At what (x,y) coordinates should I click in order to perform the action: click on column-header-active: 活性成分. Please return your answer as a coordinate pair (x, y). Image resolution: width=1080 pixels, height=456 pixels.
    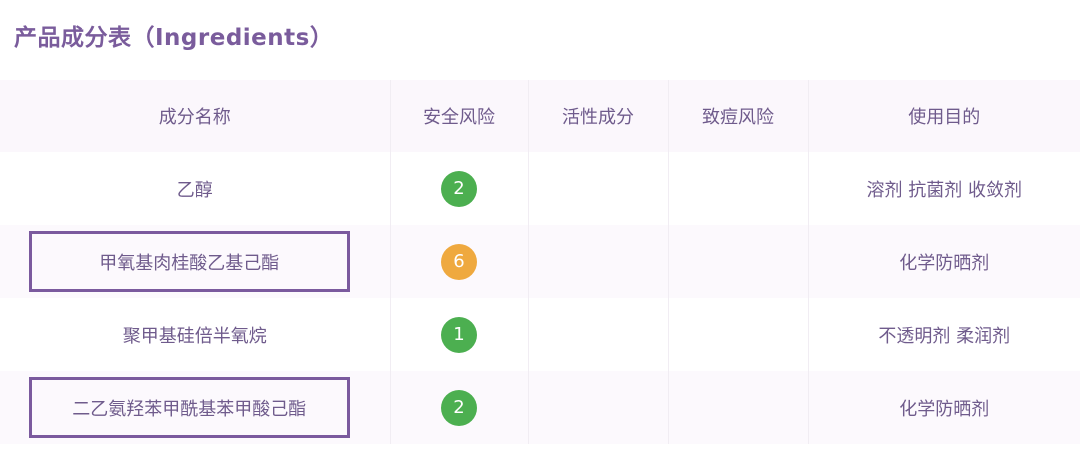
    Looking at the image, I should click on (598, 116).